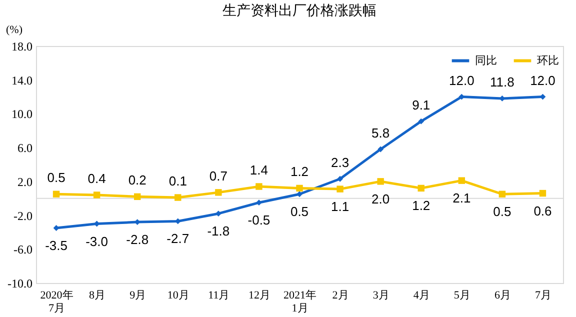  I want to click on data-label: 1.4, so click(259, 170).